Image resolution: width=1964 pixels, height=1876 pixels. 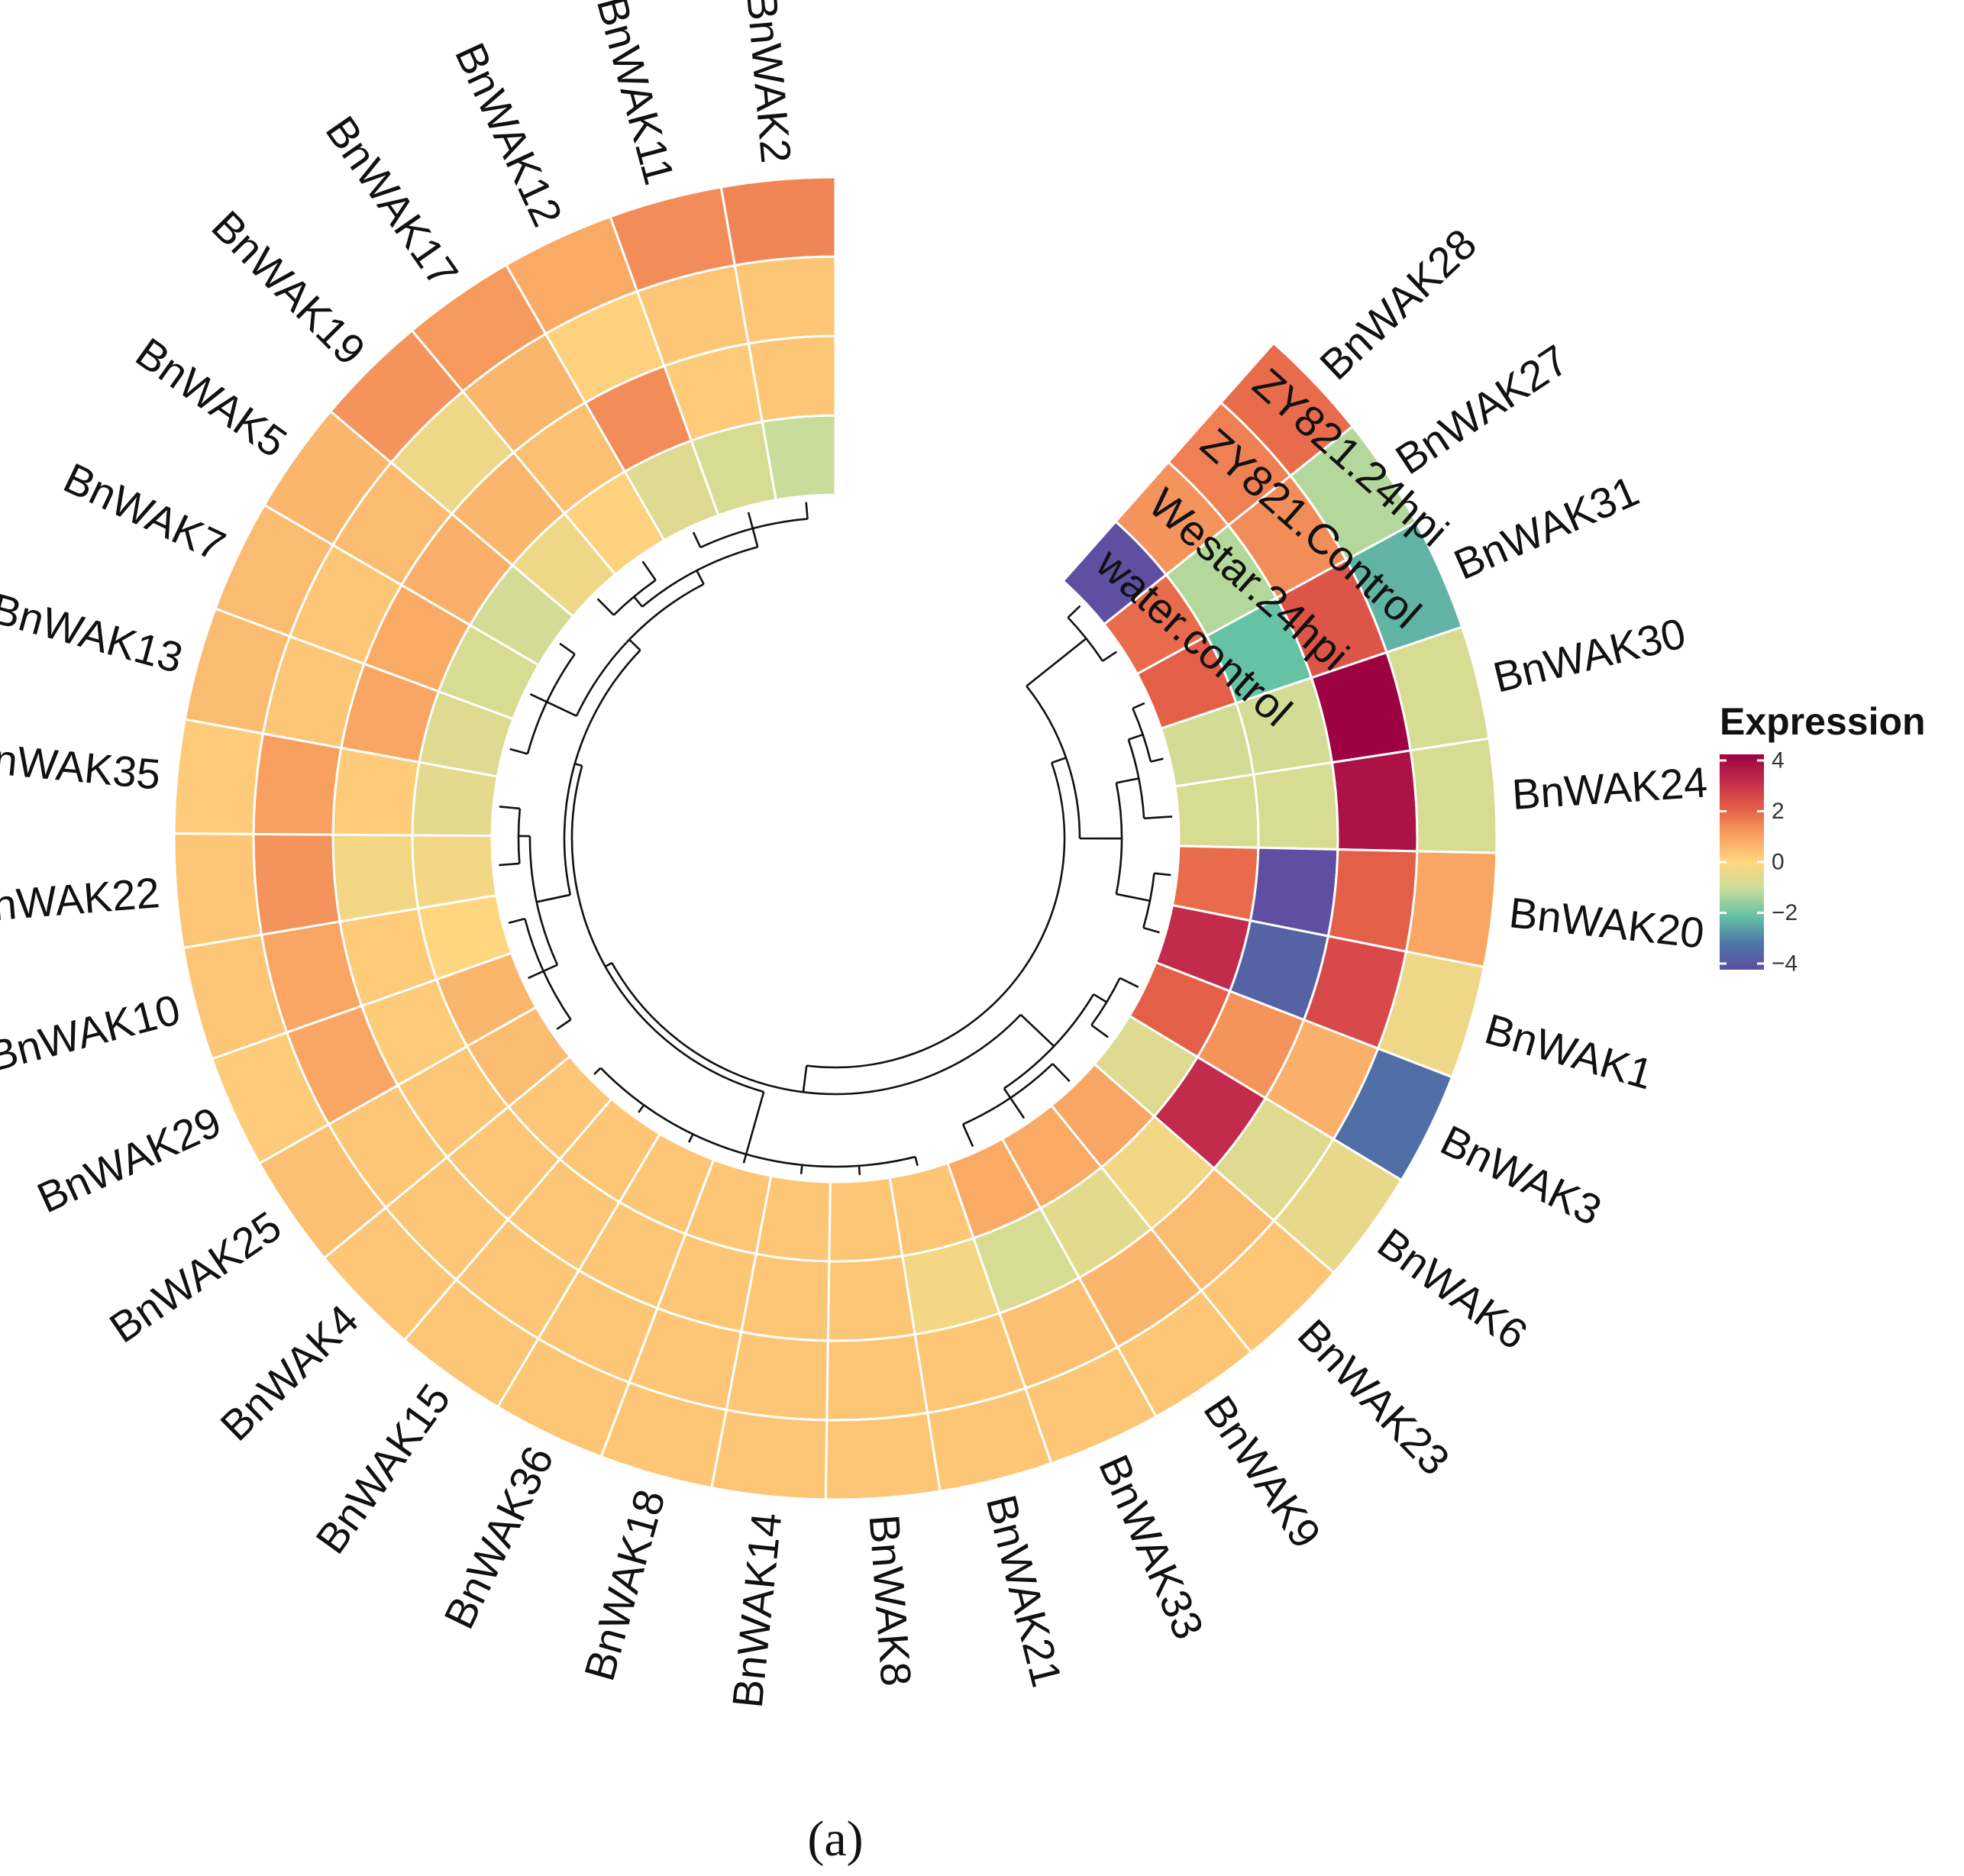 What do you see at coordinates (1451, 909) in the screenshot?
I see `cell-BnWAK20-ZY821.24hpi` at bounding box center [1451, 909].